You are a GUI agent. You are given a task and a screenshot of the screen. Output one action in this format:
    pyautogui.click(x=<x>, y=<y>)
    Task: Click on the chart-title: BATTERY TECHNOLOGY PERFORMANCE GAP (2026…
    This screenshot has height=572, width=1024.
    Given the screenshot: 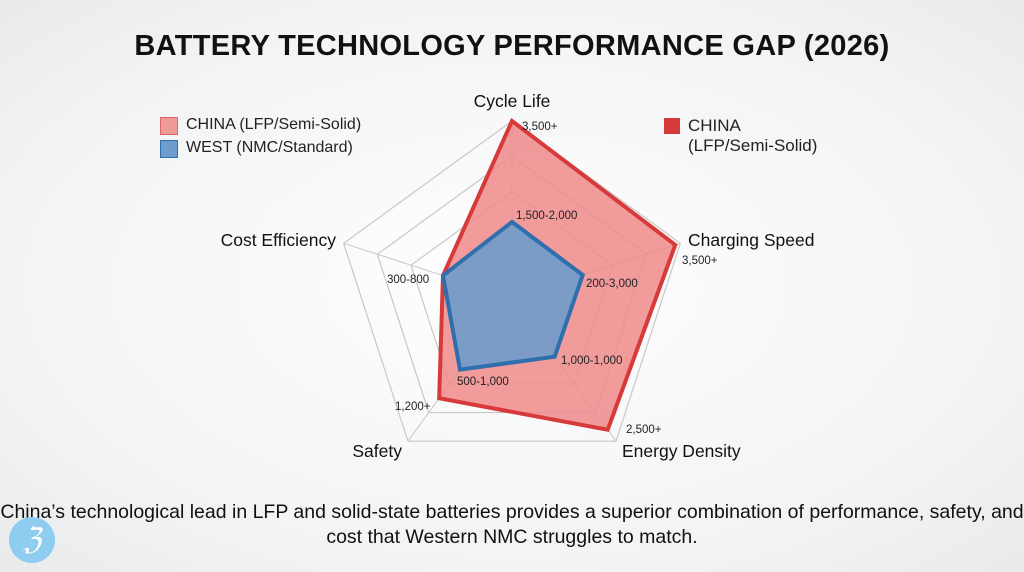 What is the action you would take?
    pyautogui.click(x=512, y=46)
    